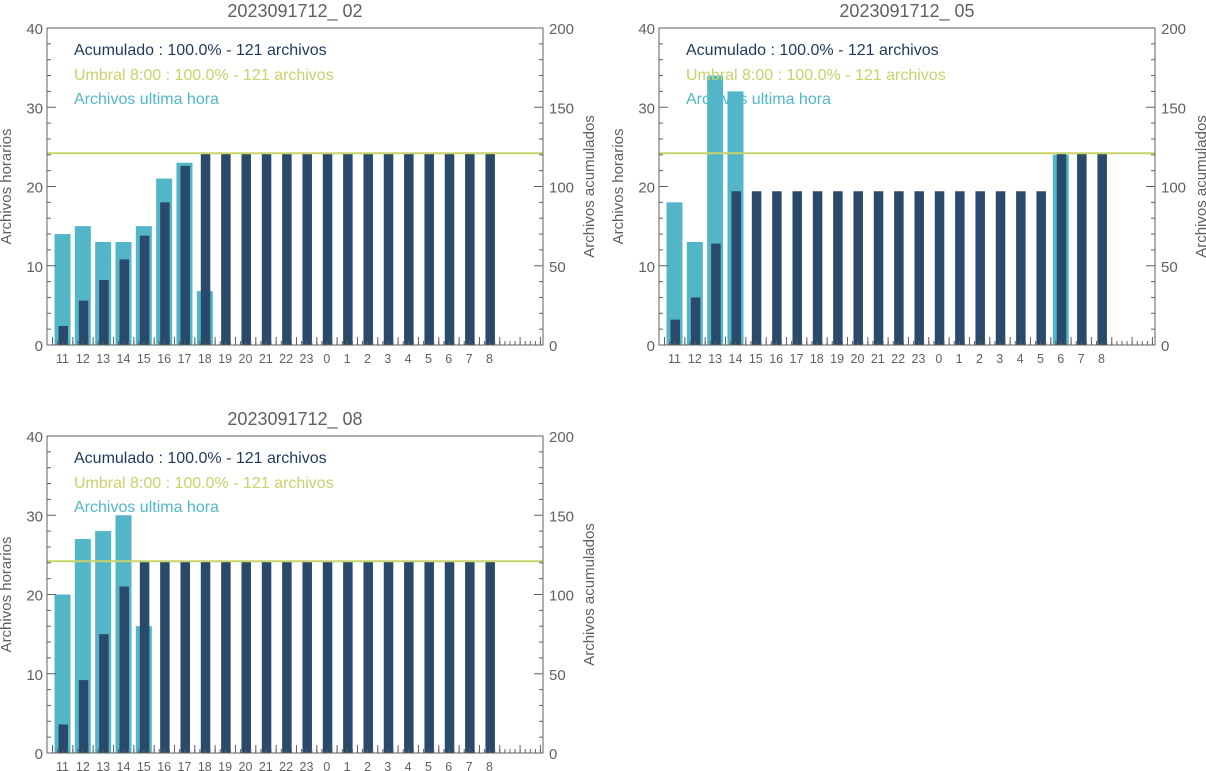 The width and height of the screenshot is (1206, 771). Describe the element at coordinates (1081, 359) in the screenshot. I see `x-tick-label: 7` at that location.